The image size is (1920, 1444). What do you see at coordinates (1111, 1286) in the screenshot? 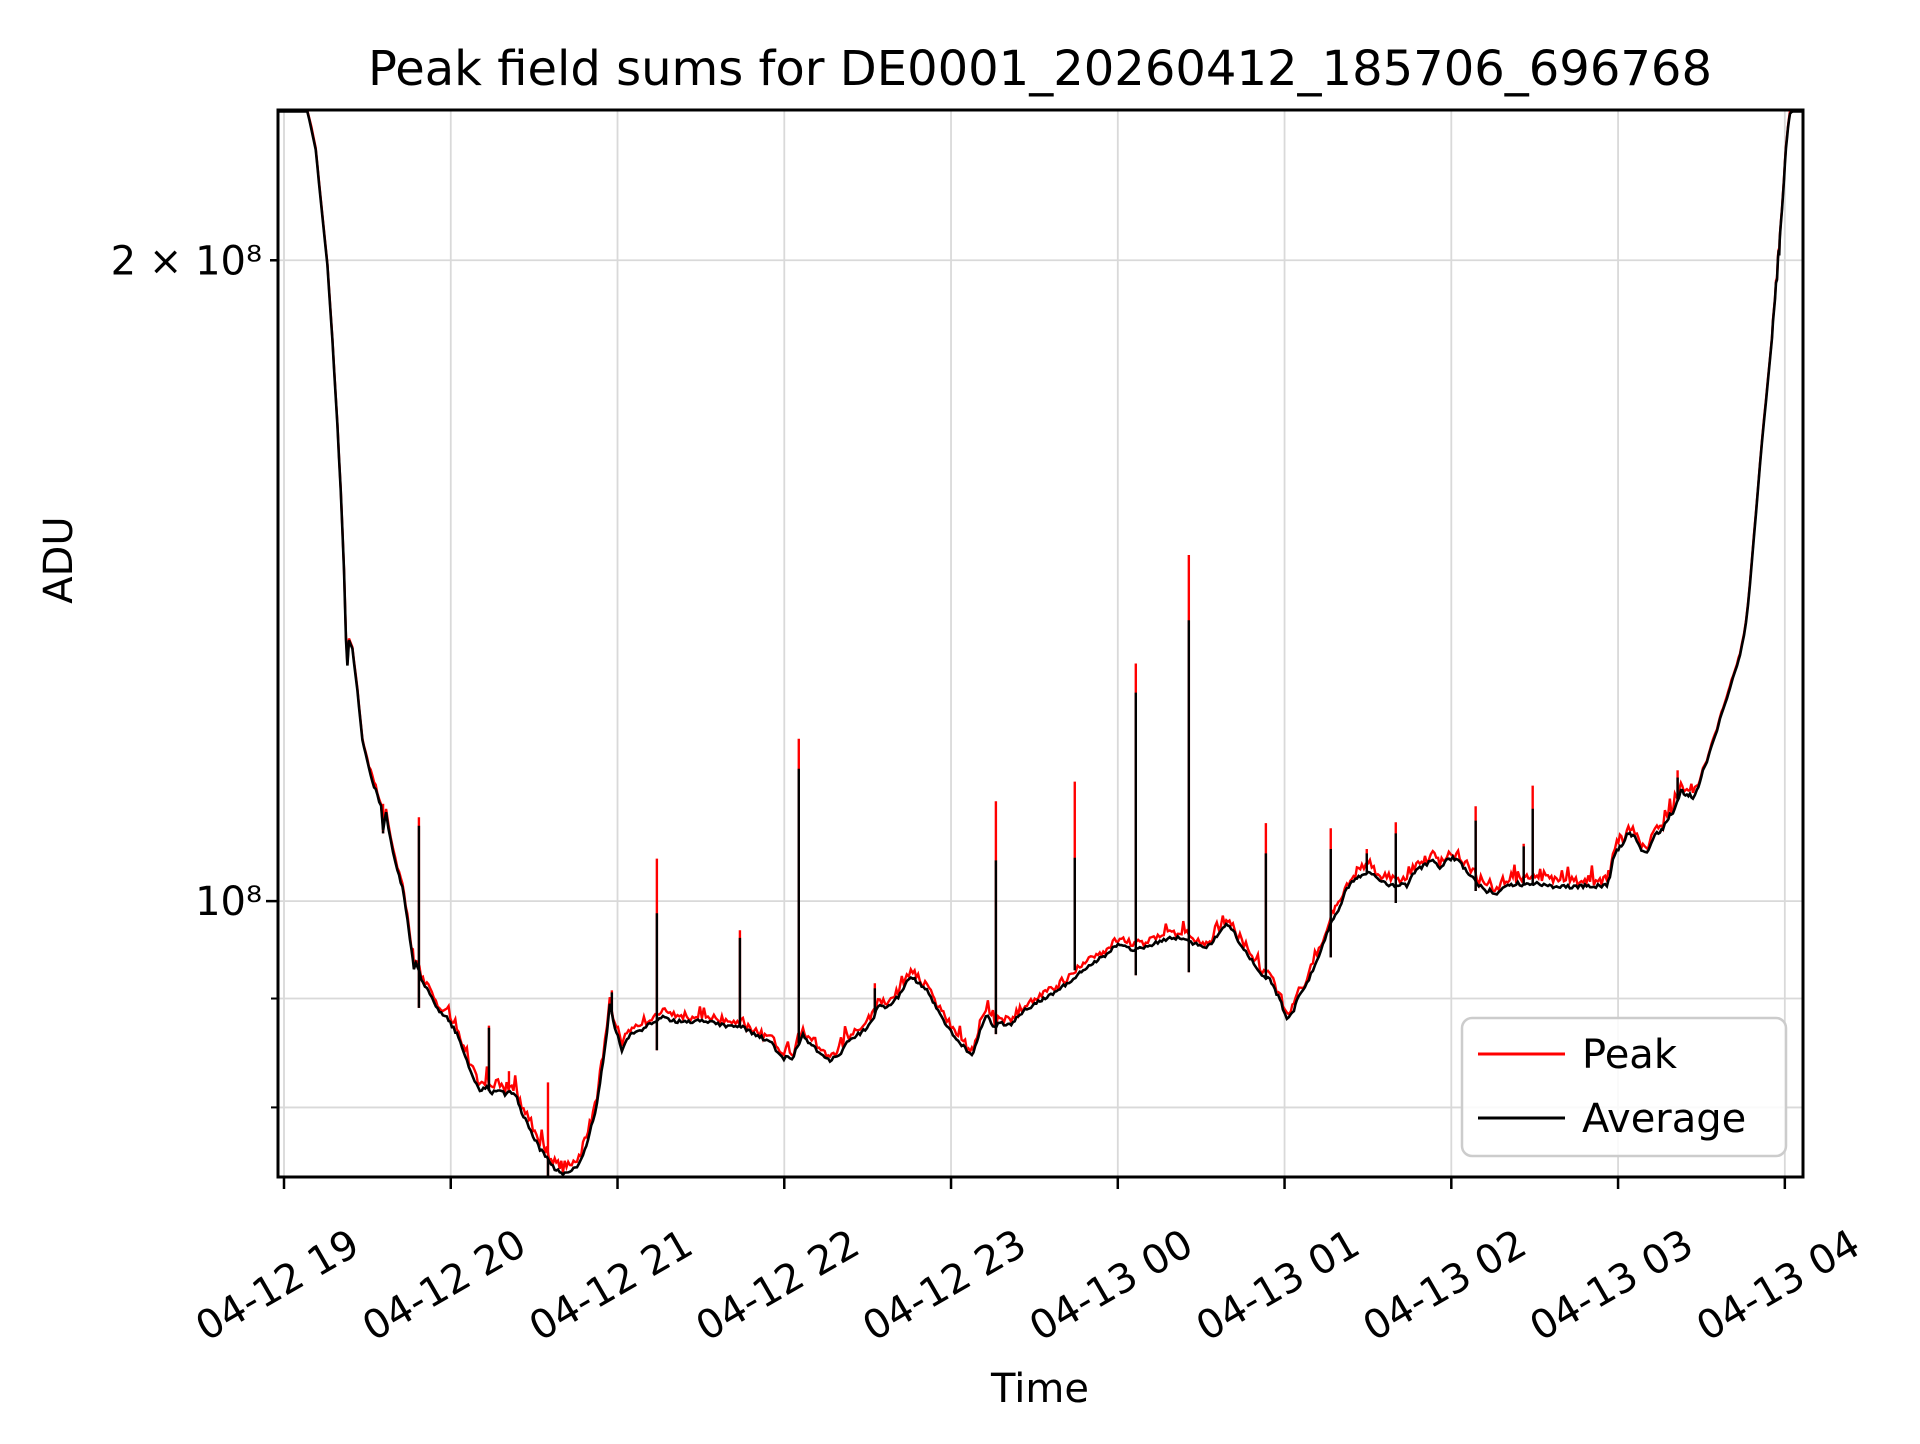
I see `x-tick-label: 04-13 00` at bounding box center [1111, 1286].